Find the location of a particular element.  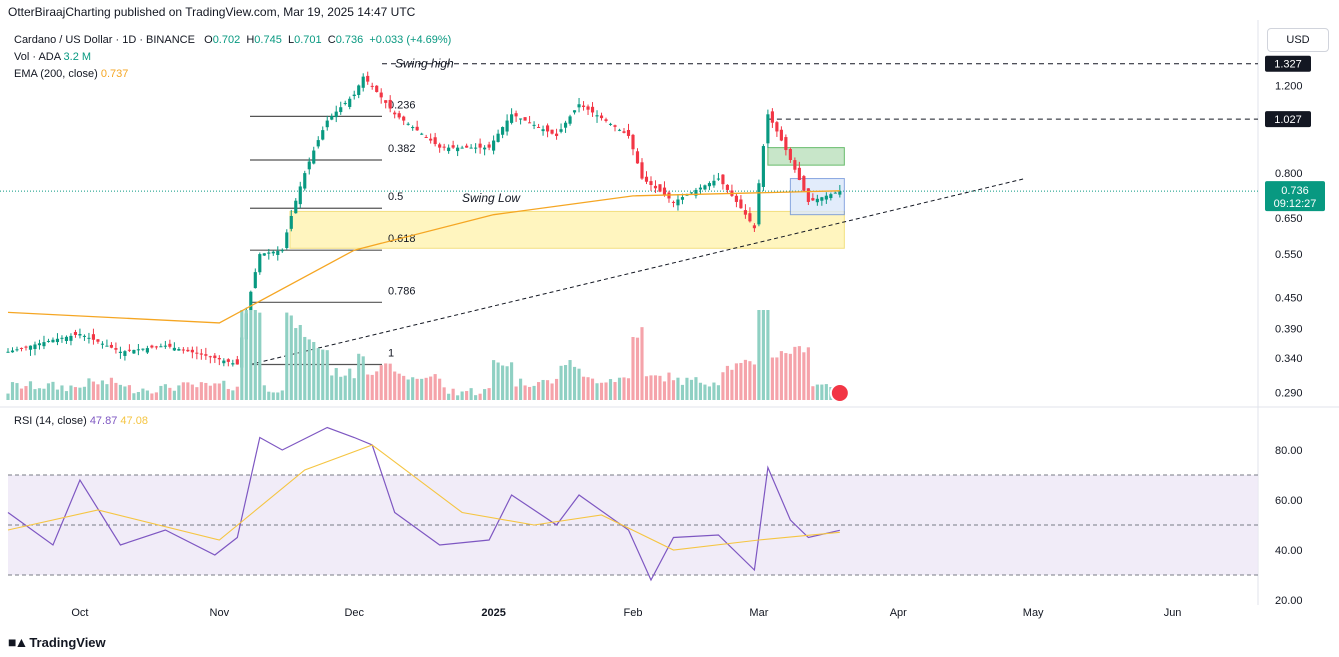

rsi-tick-label: 60.00 is located at coordinates (1289, 501).